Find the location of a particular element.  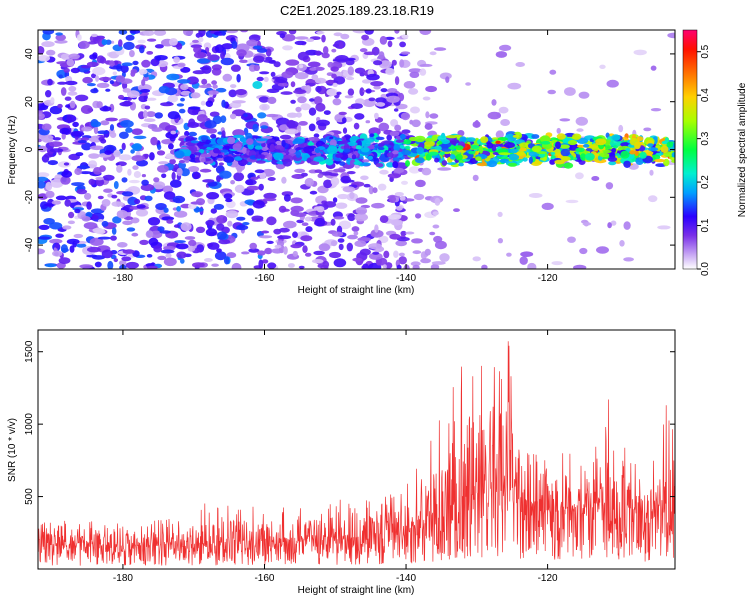

x-tick-label: -180 is located at coordinates (123, 278).